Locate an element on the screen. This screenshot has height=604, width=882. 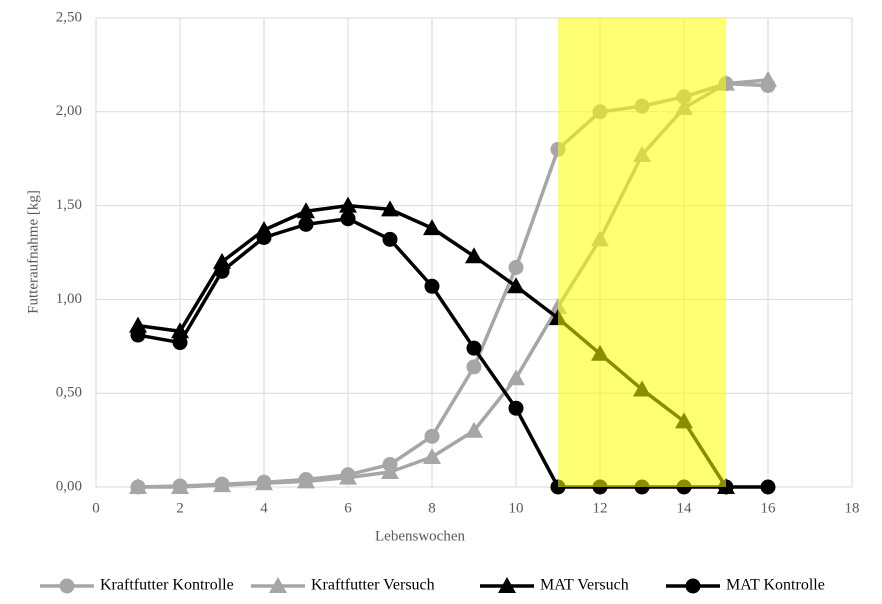
x-tick-label: 8 is located at coordinates (432, 508).